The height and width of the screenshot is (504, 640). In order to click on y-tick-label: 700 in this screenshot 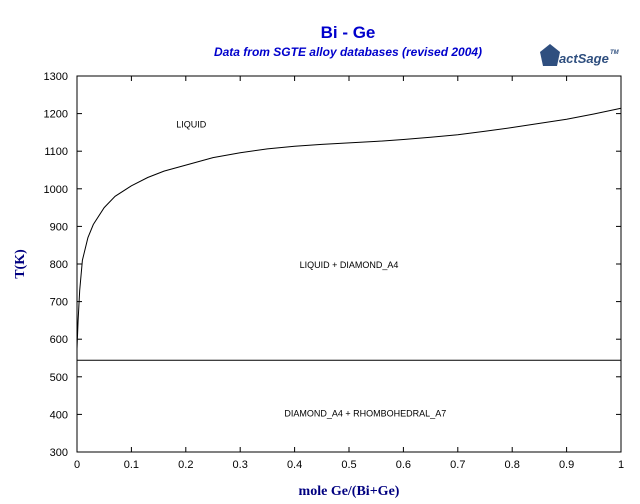, I will do `click(59, 303)`.